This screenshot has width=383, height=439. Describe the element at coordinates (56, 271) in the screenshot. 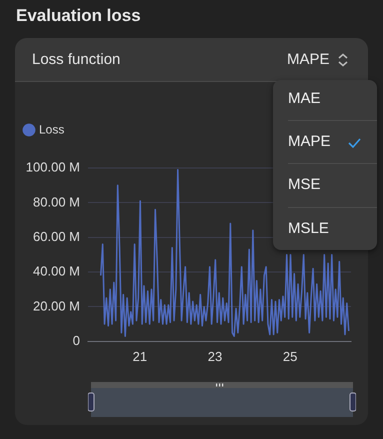

I see `y-tick-label: 40.00 M` at that location.